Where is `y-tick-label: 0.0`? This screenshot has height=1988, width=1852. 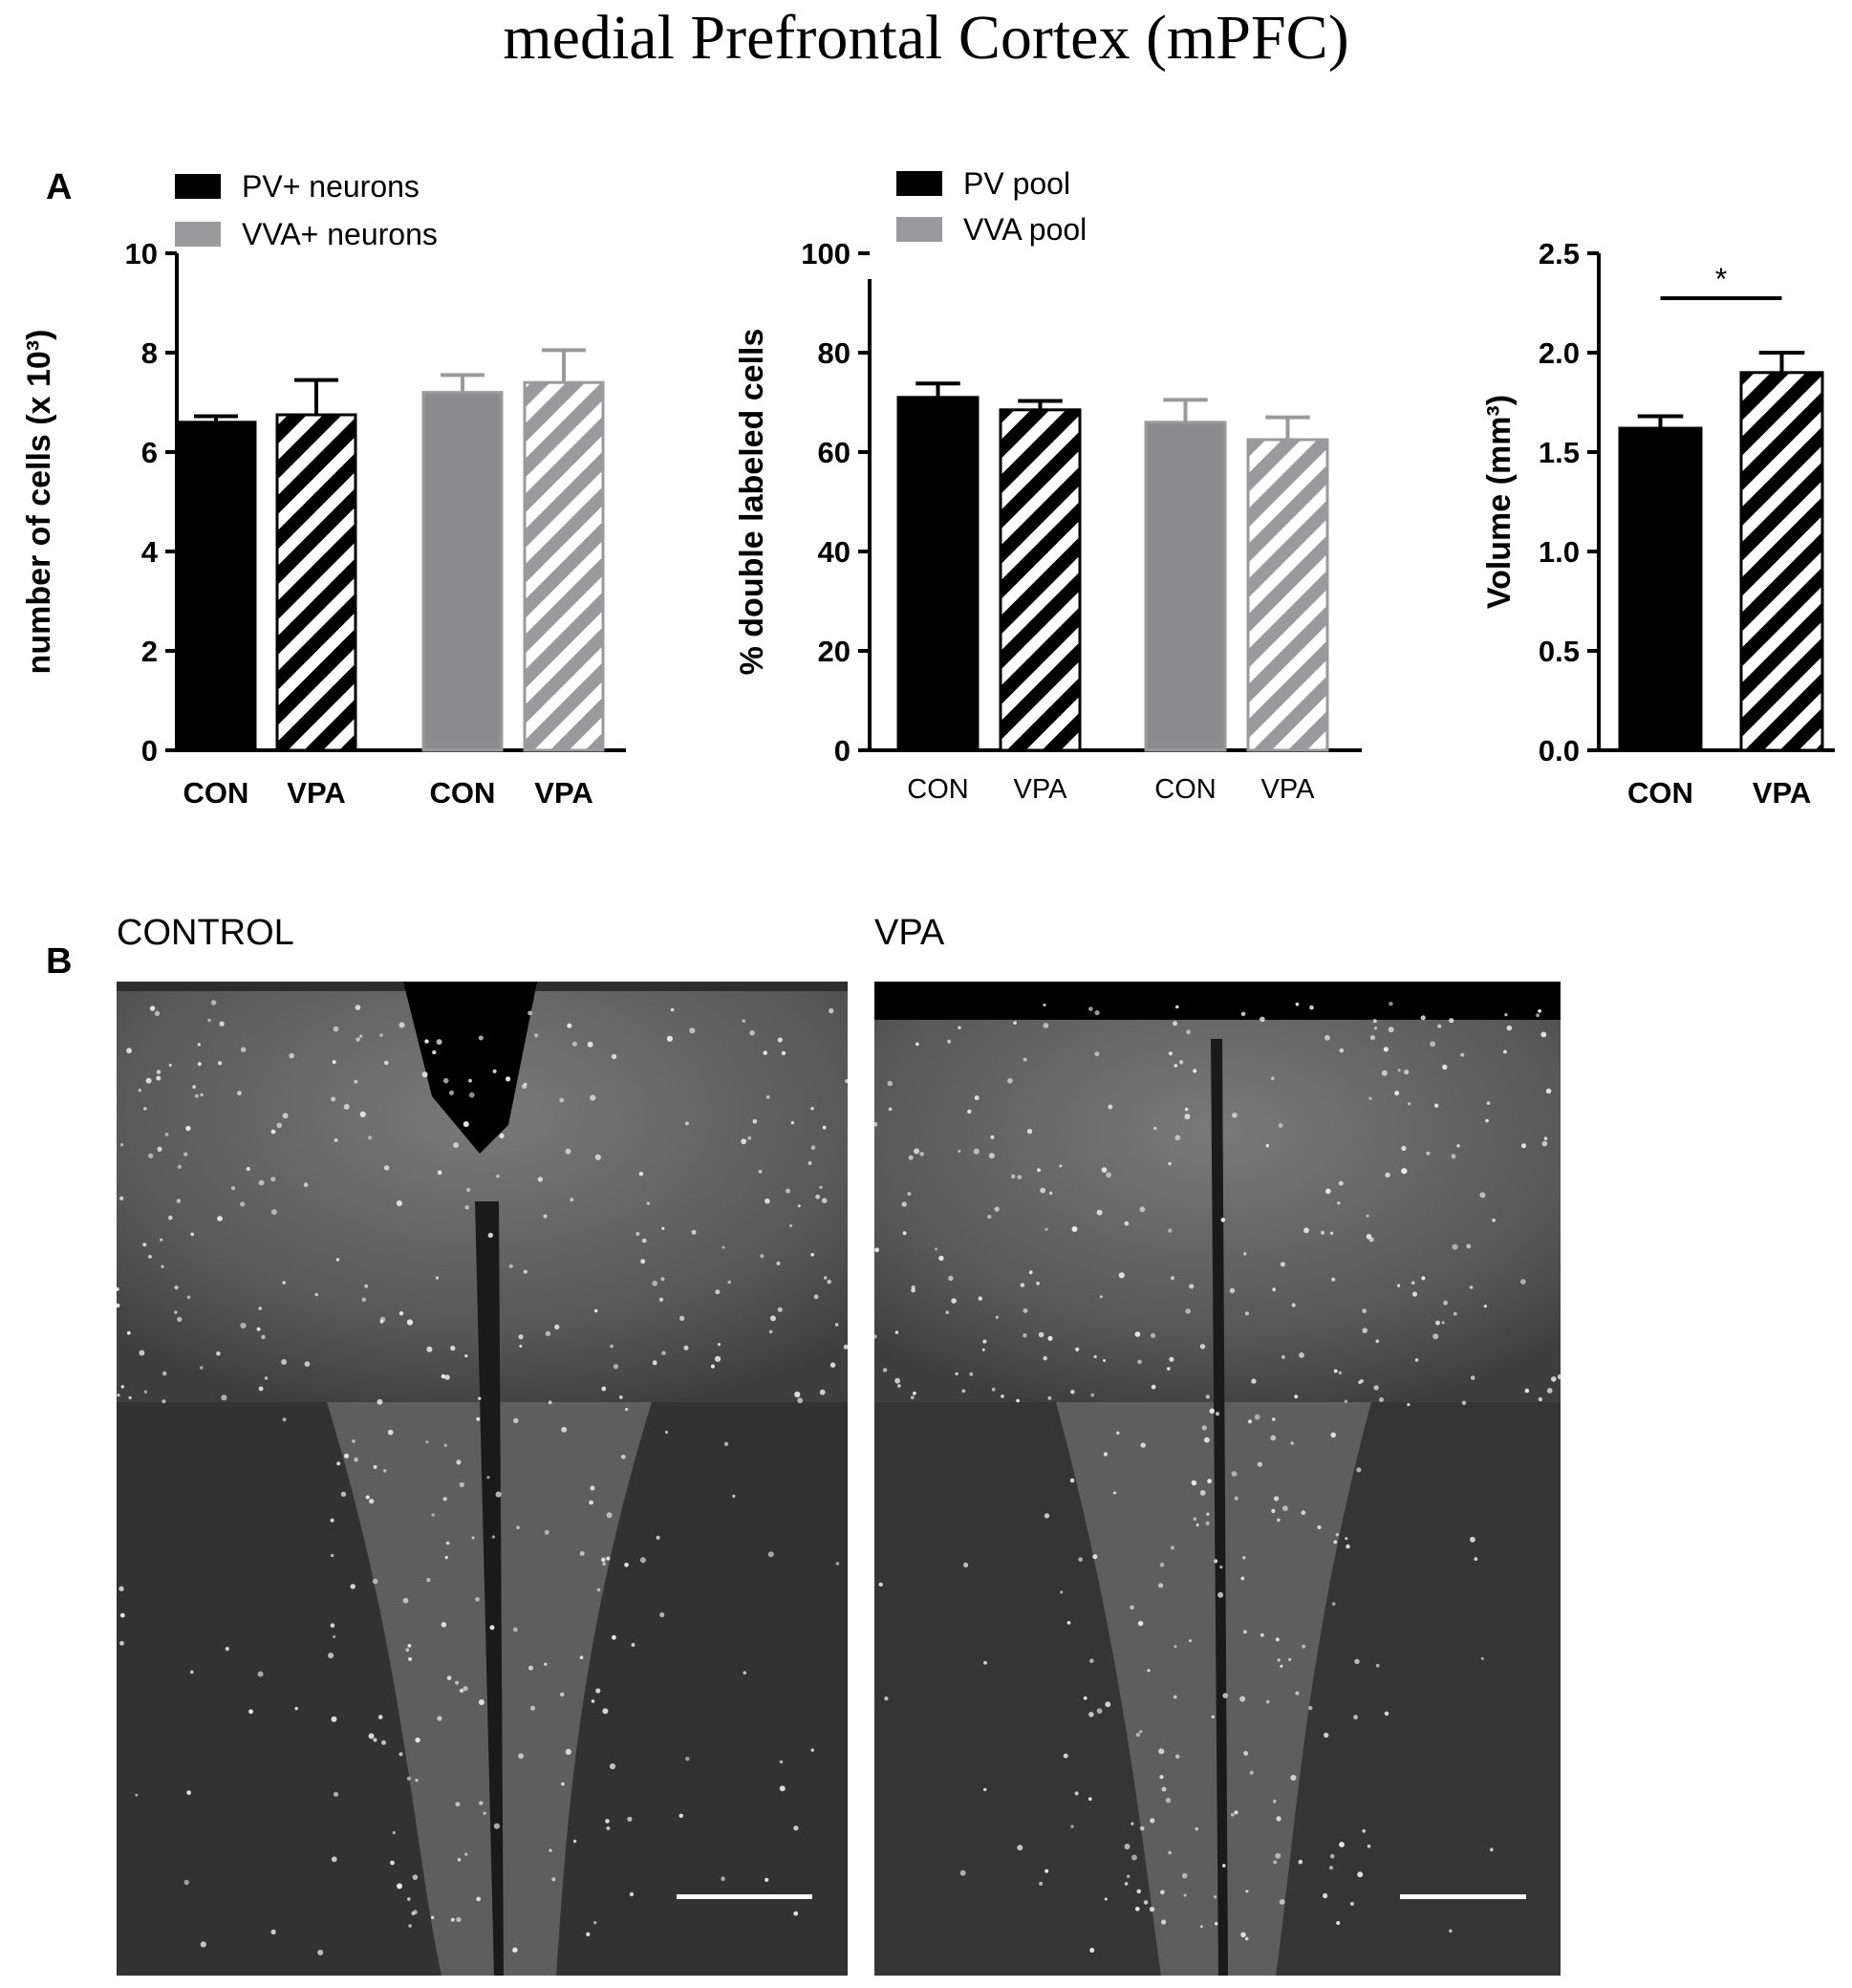
y-tick-label: 0.0 is located at coordinates (1559, 750).